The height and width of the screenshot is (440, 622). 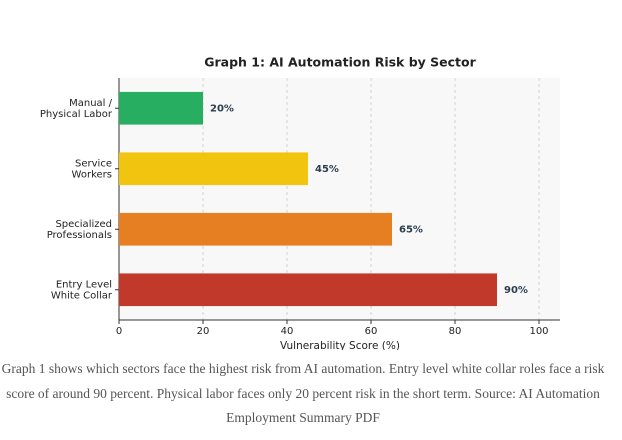 What do you see at coordinates (411, 229) in the screenshot?
I see `value-label: 65%` at bounding box center [411, 229].